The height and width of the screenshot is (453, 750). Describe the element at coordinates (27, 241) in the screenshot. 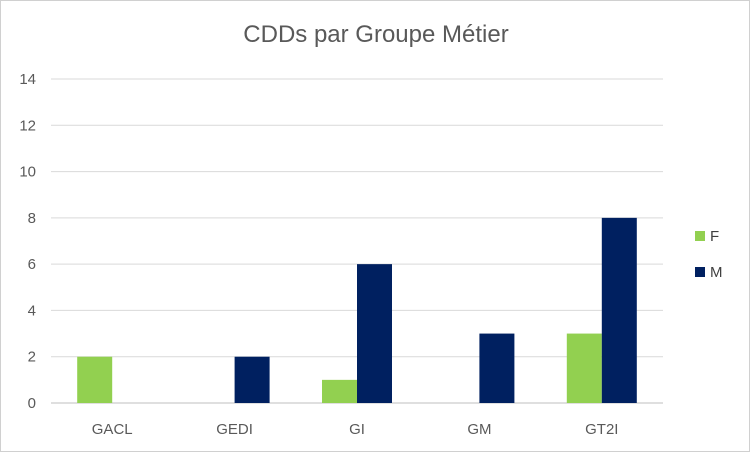

I see `y-axis-ticks: 0 2 4 6 8 10 12 14` at that location.